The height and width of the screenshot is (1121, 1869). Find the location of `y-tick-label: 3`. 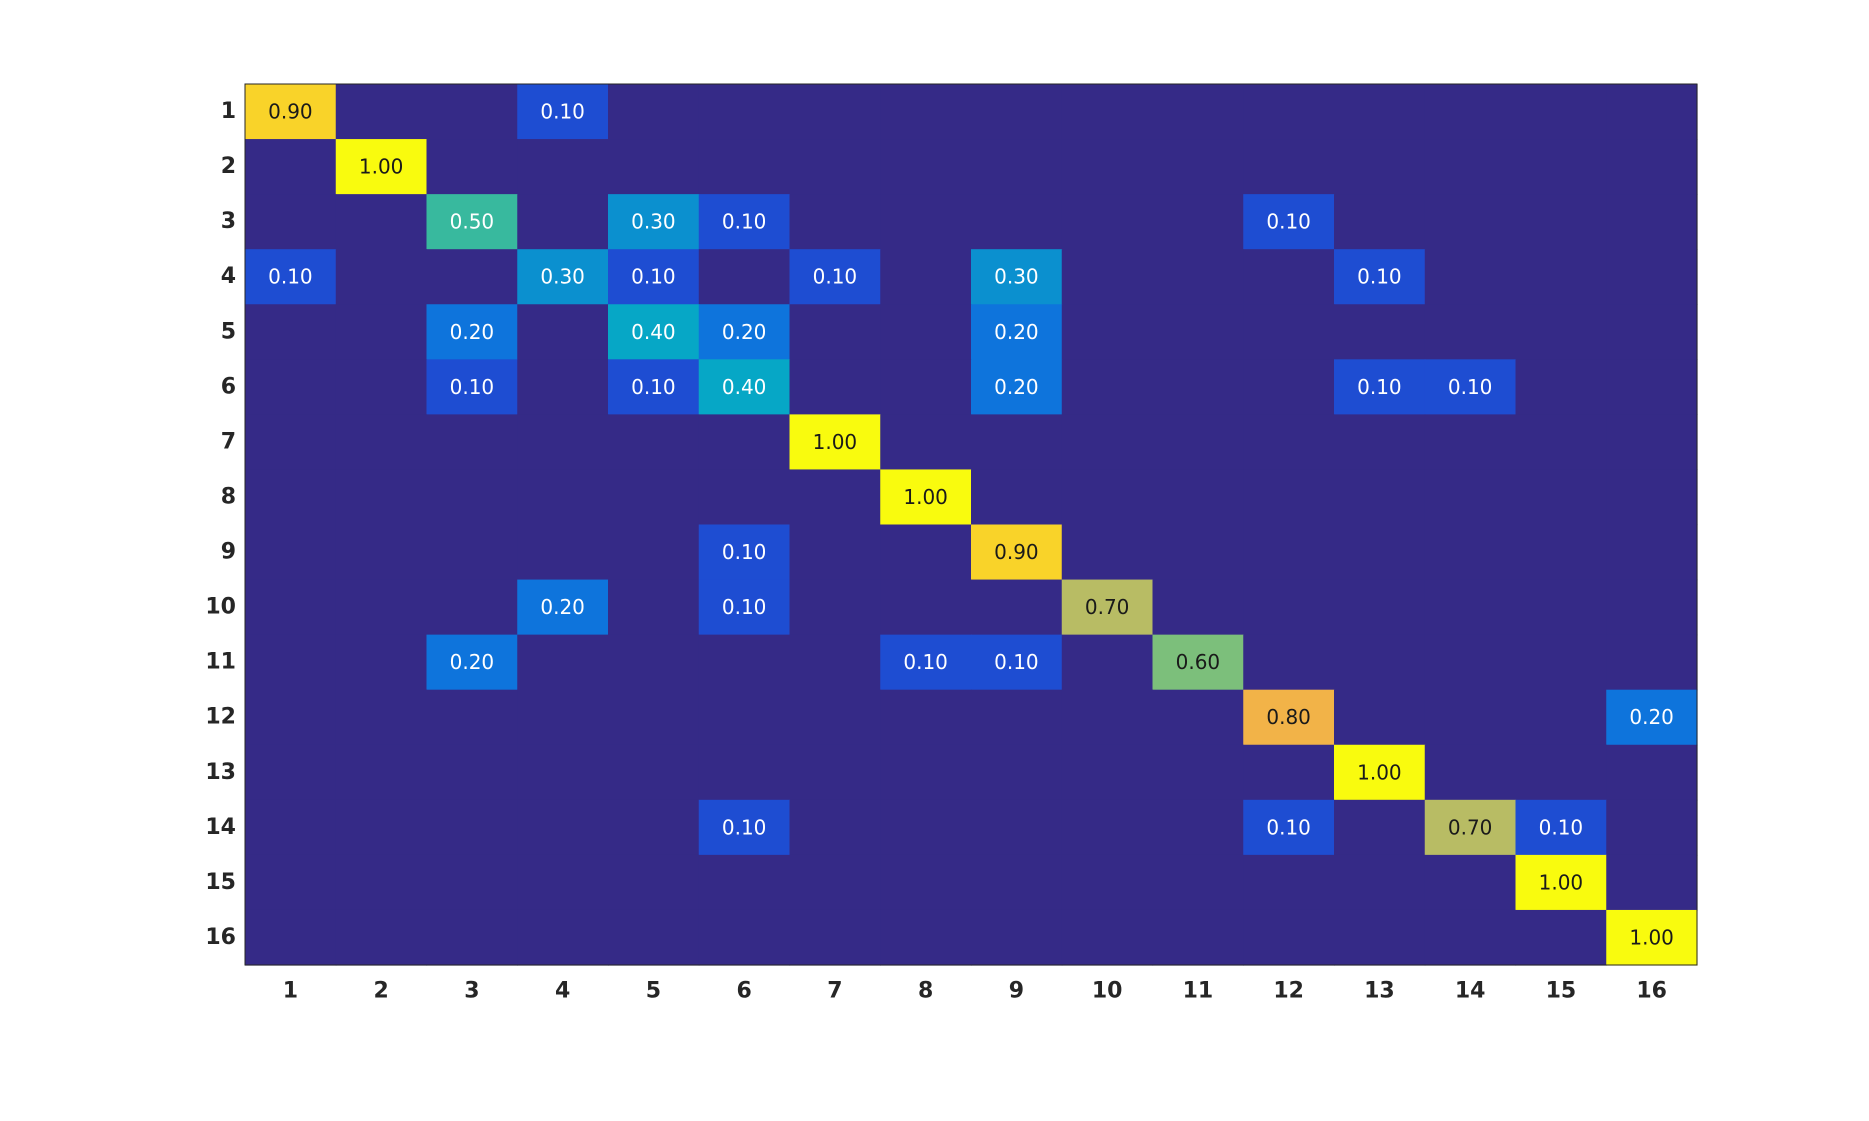

y-tick-label: 3 is located at coordinates (228, 221).